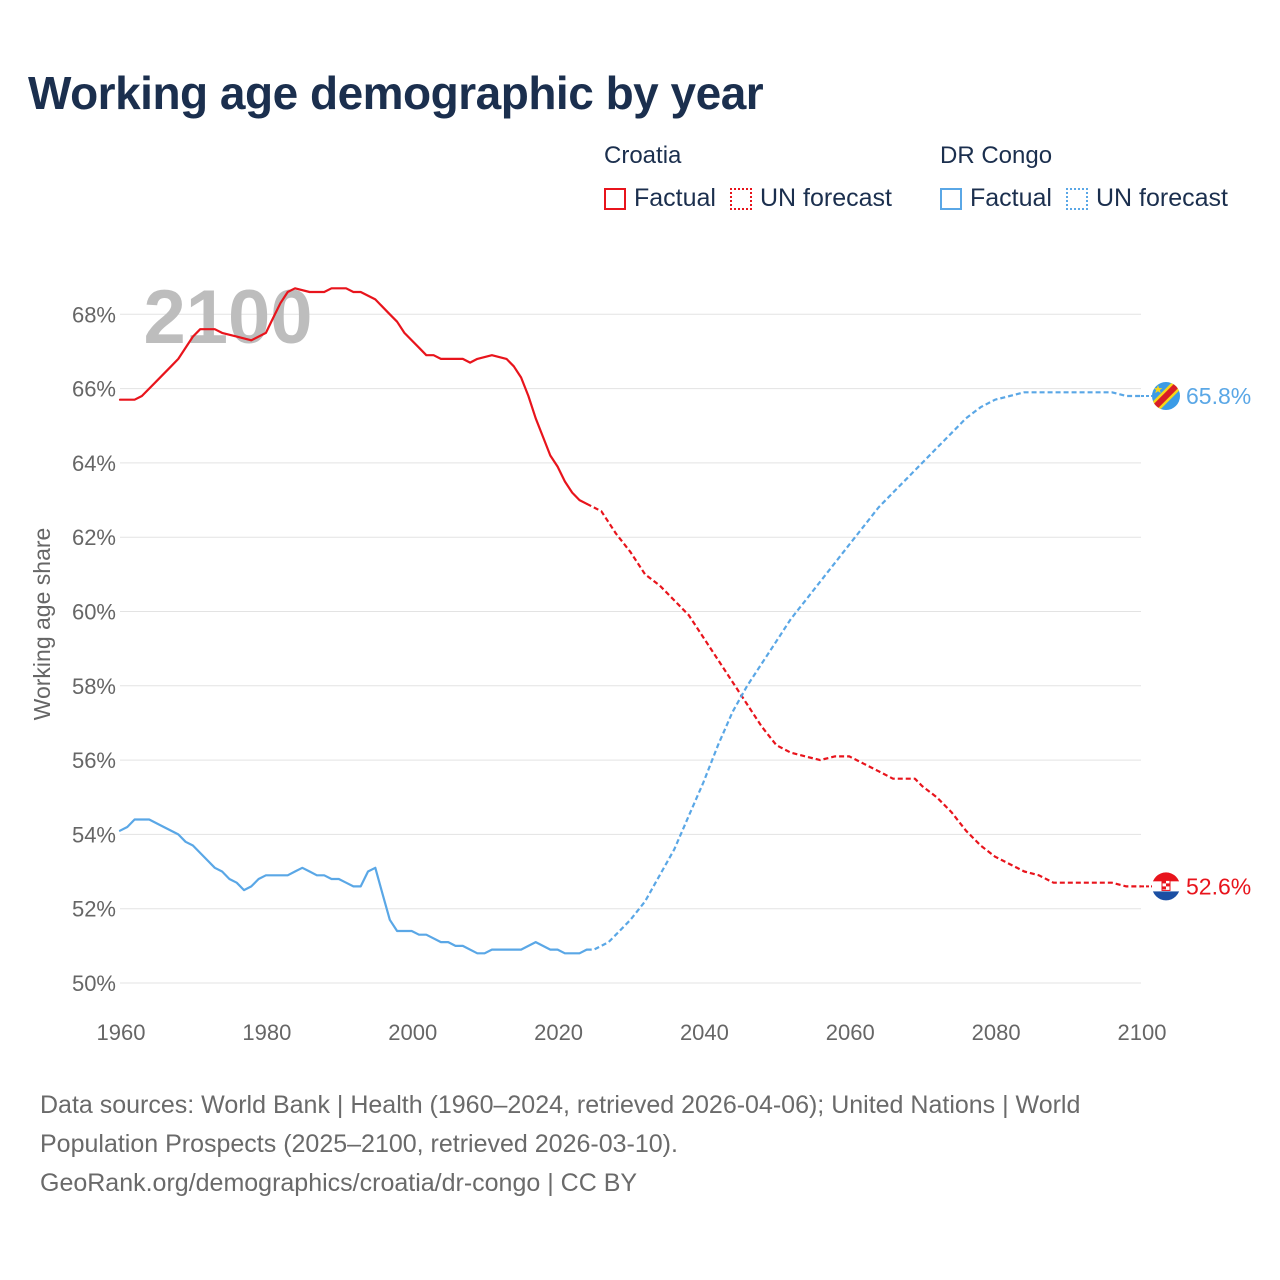 Image resolution: width=1280 pixels, height=1280 pixels. Describe the element at coordinates (863, 695) in the screenshot. I see `series-line-croatia-forecast` at that location.